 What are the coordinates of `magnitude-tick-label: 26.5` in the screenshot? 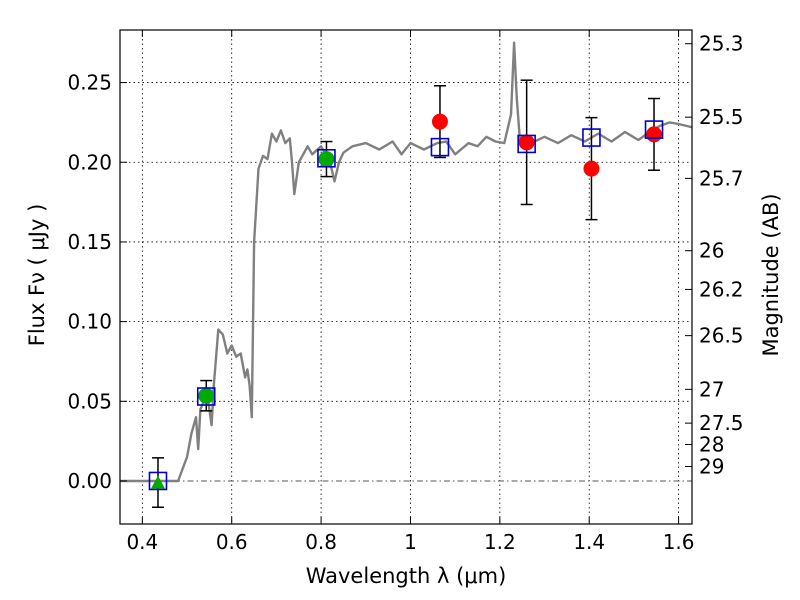 It's located at (721, 336).